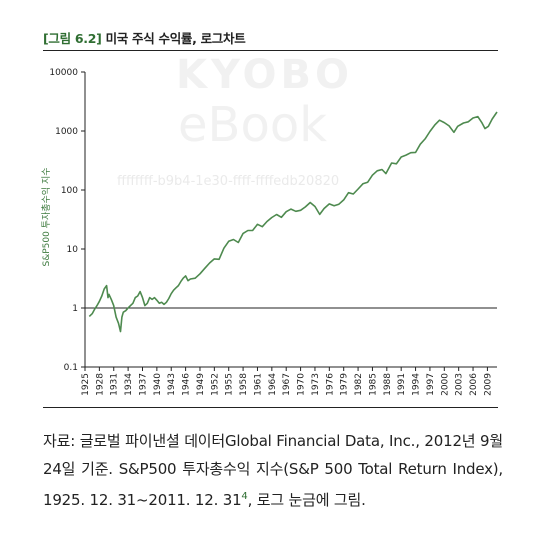  I want to click on x-tick-label: 1967, so click(287, 384).